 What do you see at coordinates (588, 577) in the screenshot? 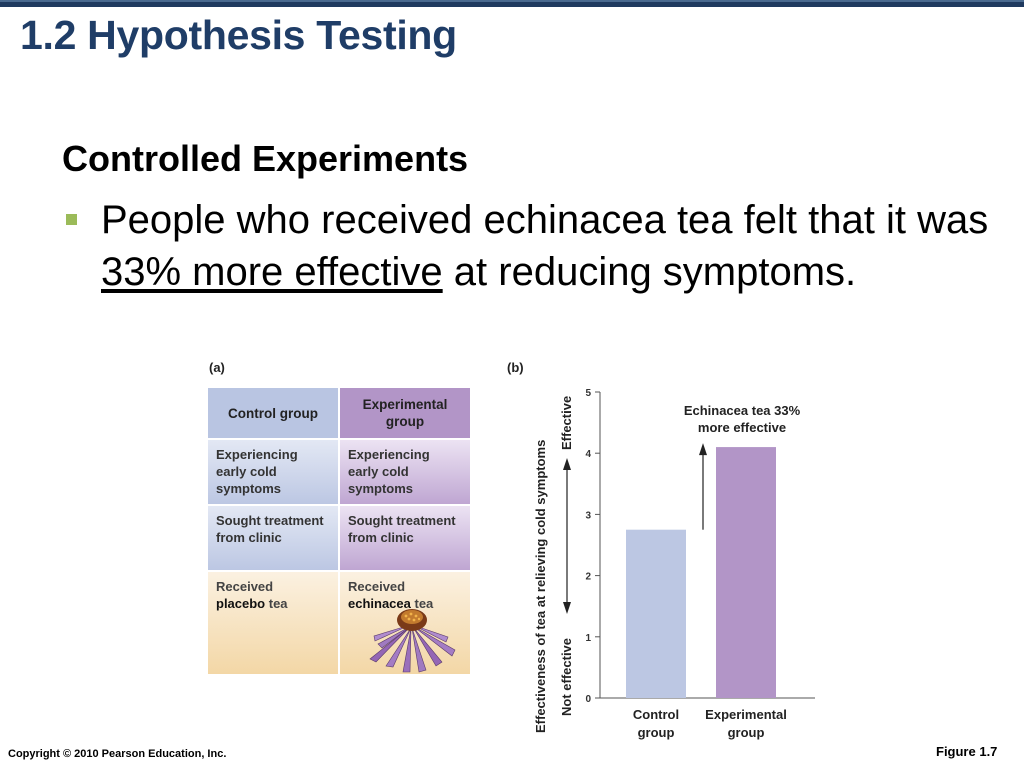
I see `y-tick-label: 2` at bounding box center [588, 577].